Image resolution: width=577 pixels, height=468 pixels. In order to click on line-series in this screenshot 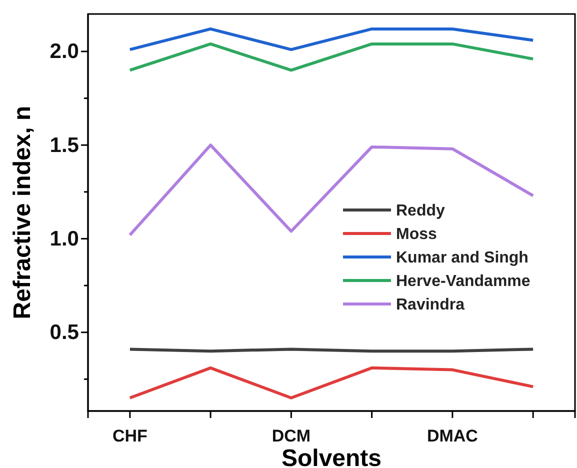, I will do `click(331, 383)`.